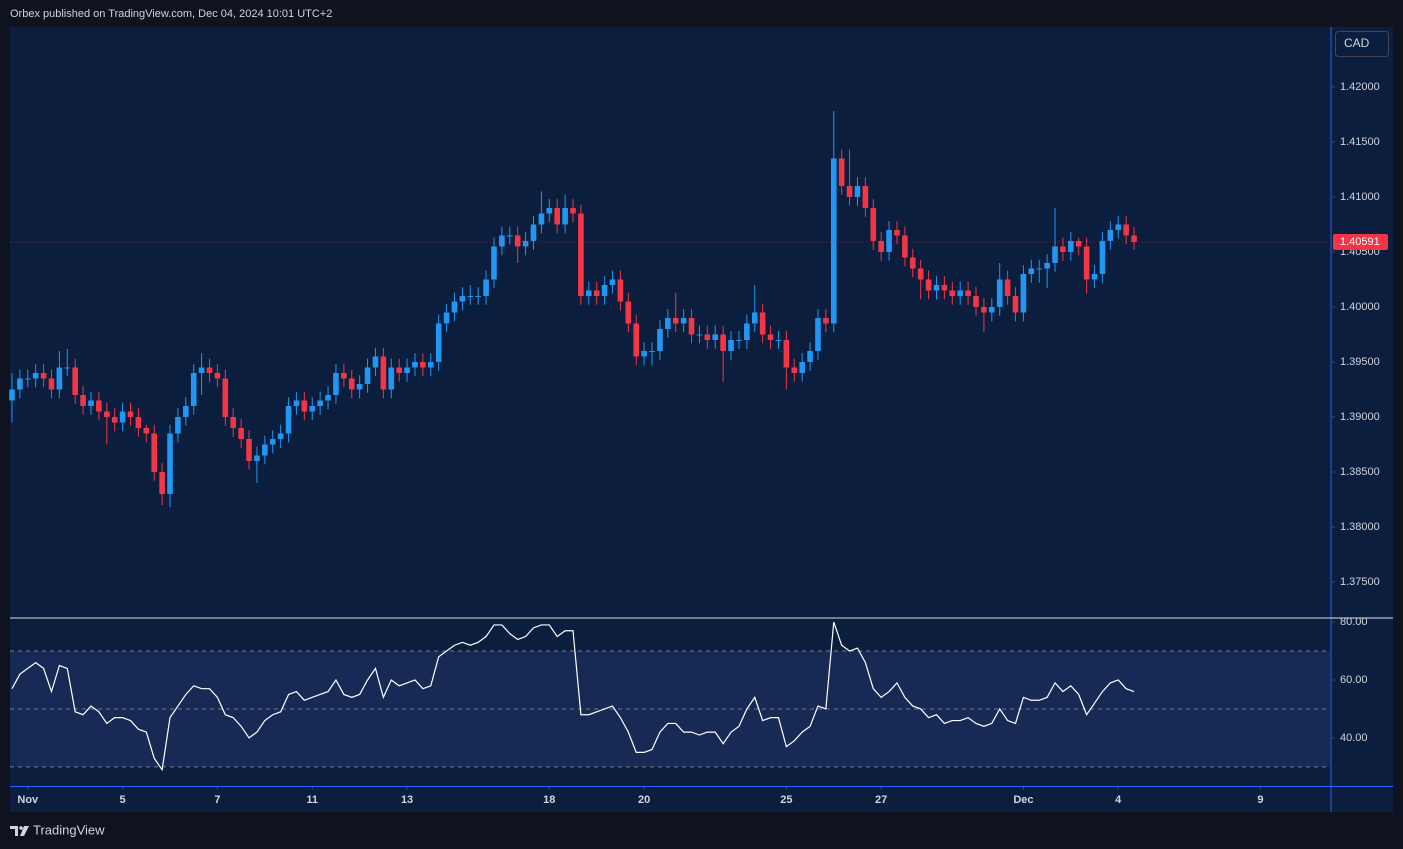 Image resolution: width=1403 pixels, height=849 pixels. I want to click on rsi-line, so click(573, 696).